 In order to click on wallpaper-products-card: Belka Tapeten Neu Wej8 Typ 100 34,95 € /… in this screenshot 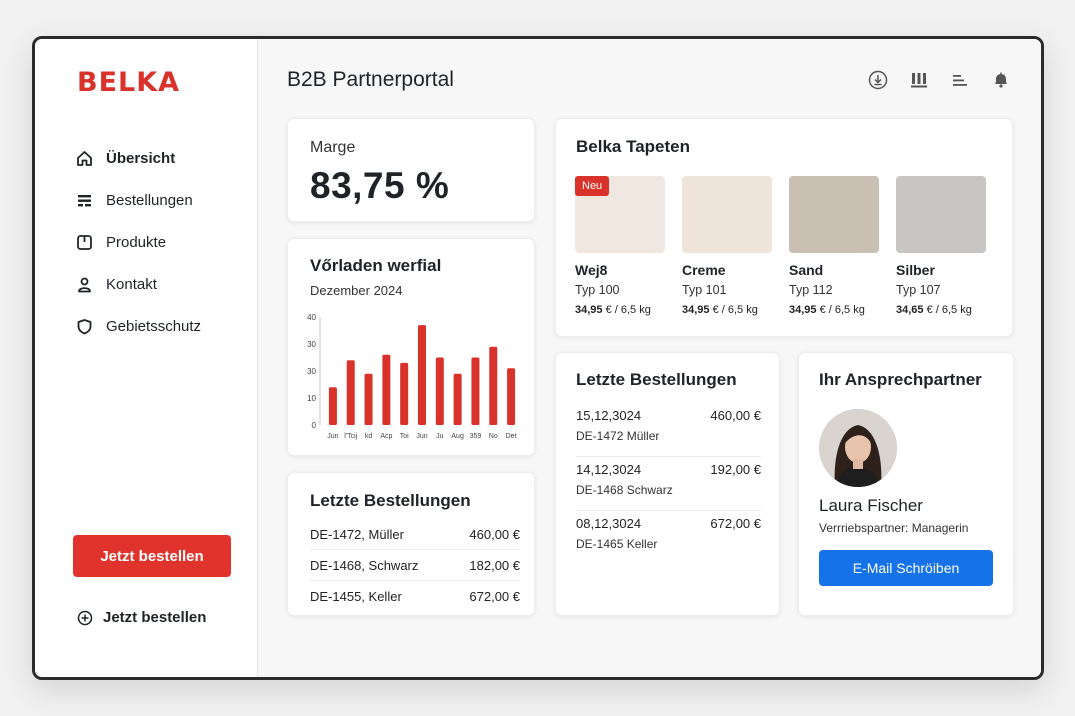, I will do `click(784, 227)`.